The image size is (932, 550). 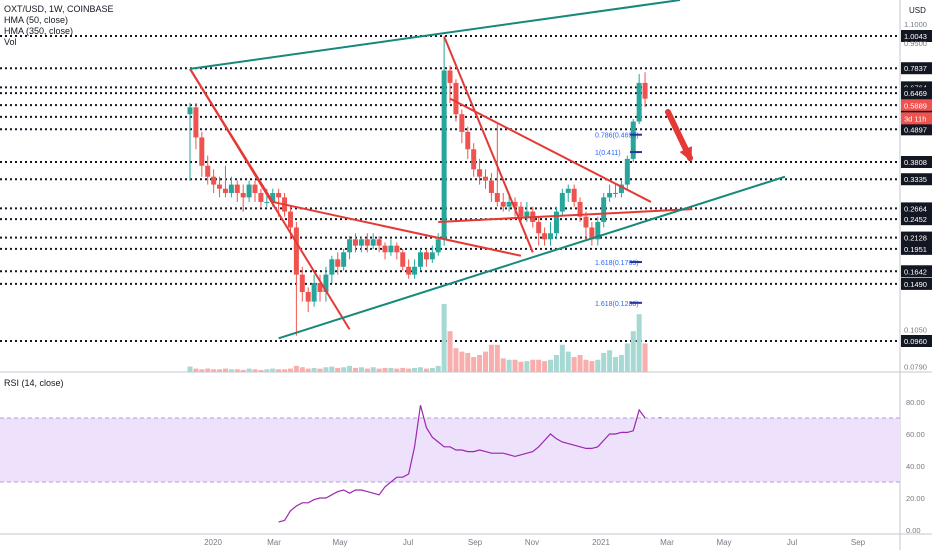 What do you see at coordinates (608, 153) in the screenshot?
I see `fib-label: 1(0.411)` at bounding box center [608, 153].